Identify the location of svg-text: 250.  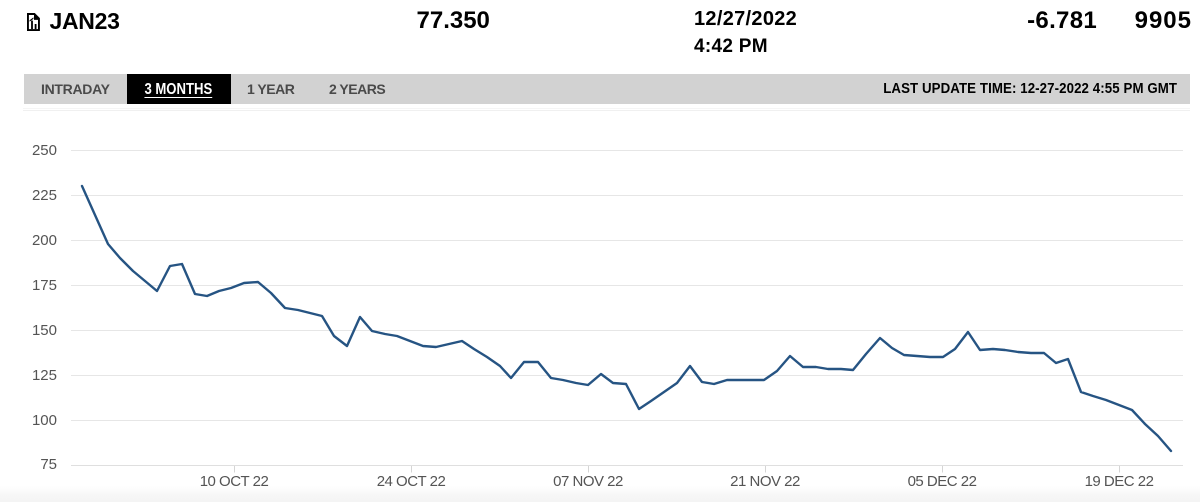
(44, 150).